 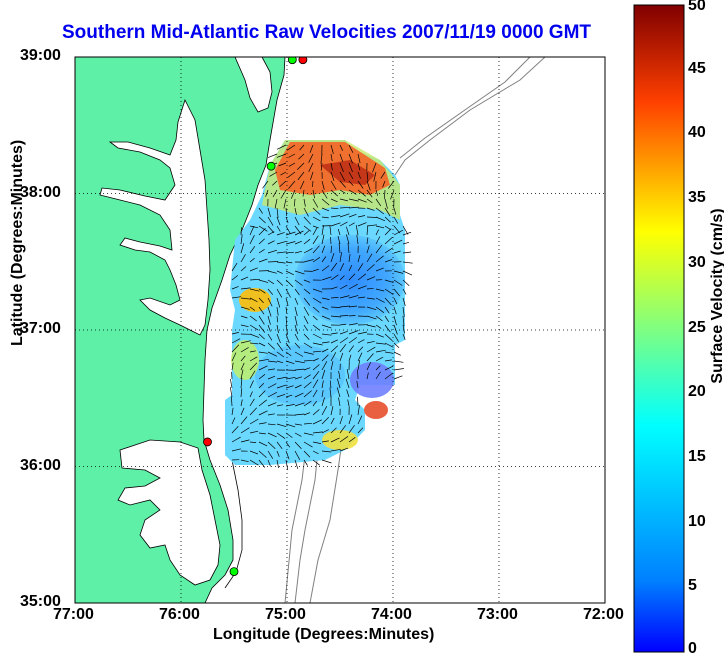 What do you see at coordinates (659, 328) in the screenshot?
I see `colorbar` at bounding box center [659, 328].